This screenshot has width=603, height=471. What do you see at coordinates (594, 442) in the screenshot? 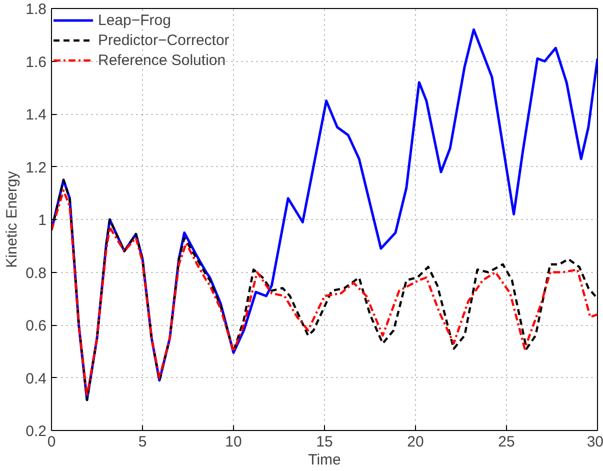
I see `x-tick-label: 30` at bounding box center [594, 442].